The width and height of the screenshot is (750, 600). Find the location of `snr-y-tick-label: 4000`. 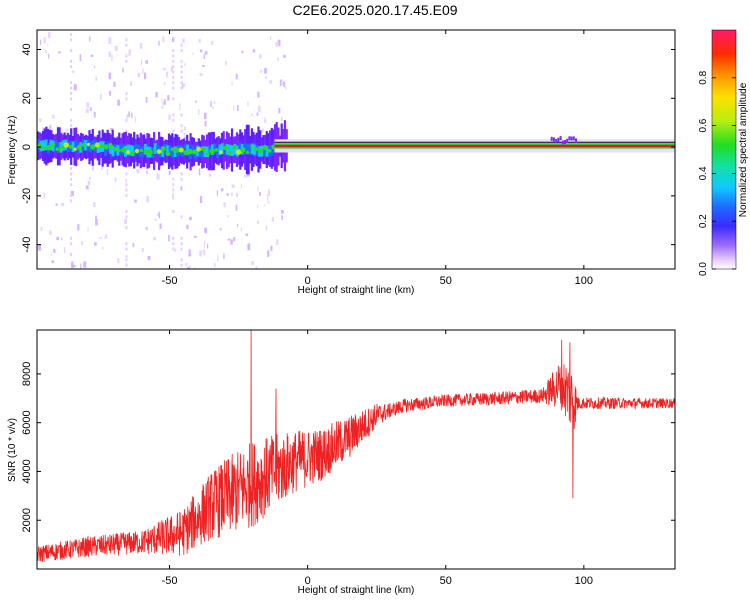

snr-y-tick-label: 4000 is located at coordinates (27, 471).